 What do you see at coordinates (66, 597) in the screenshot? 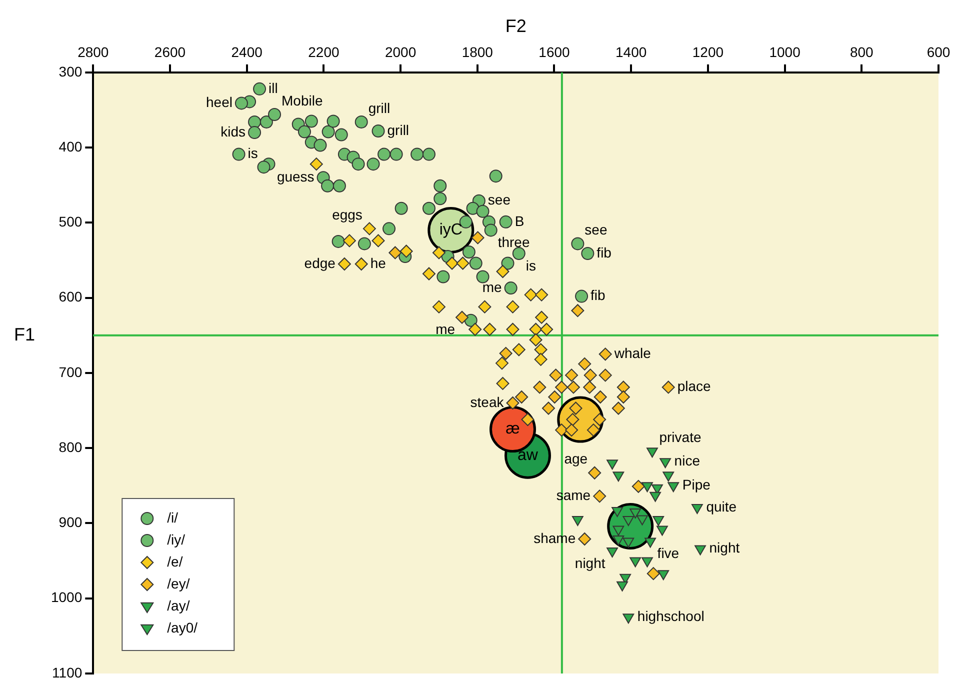
I see `y-tick-label: 1000` at bounding box center [66, 597].